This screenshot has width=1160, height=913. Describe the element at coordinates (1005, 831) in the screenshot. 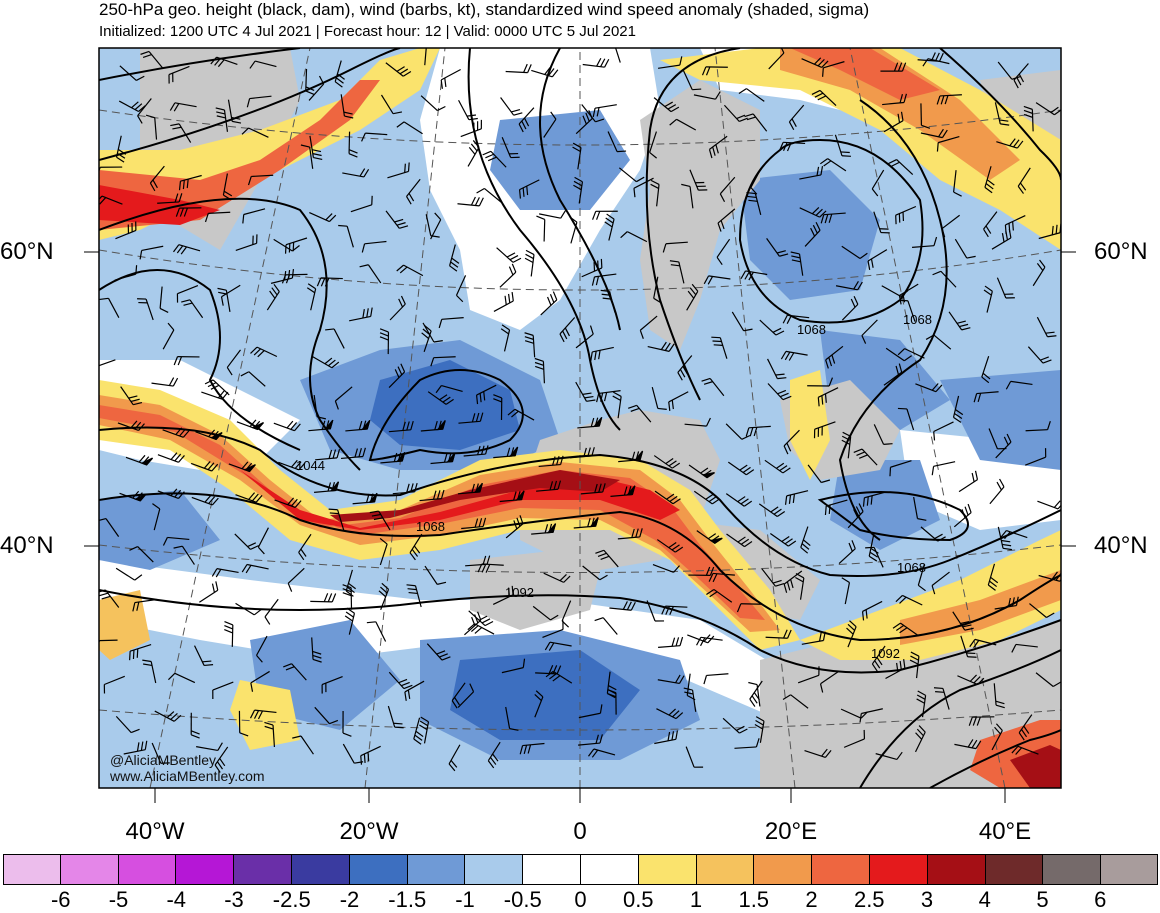

I see `lon-label-40e: 40°E` at that location.